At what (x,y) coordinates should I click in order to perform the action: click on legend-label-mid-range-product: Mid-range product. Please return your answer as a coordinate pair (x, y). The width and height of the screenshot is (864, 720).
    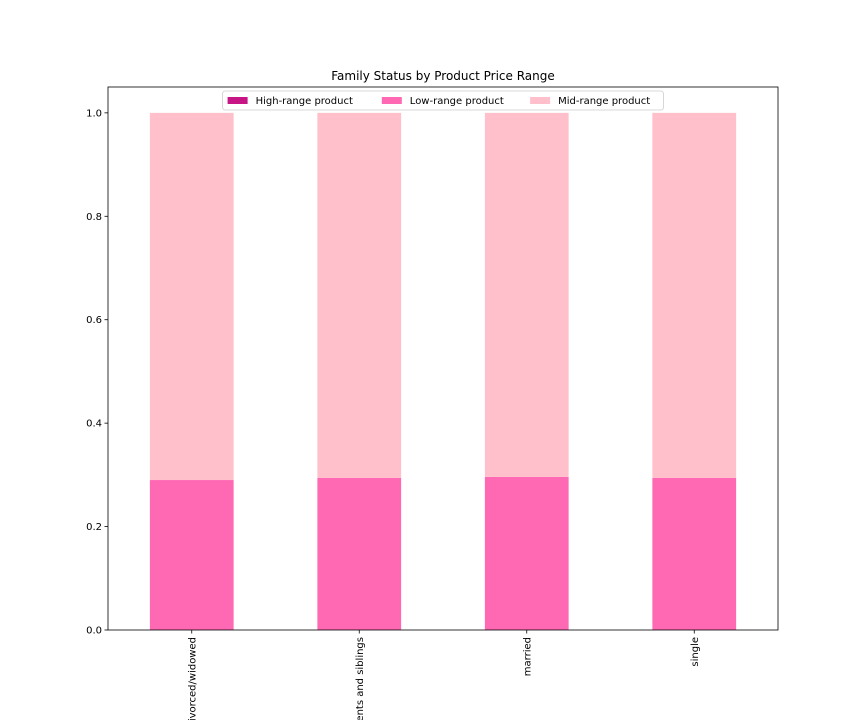
    Looking at the image, I should click on (604, 101).